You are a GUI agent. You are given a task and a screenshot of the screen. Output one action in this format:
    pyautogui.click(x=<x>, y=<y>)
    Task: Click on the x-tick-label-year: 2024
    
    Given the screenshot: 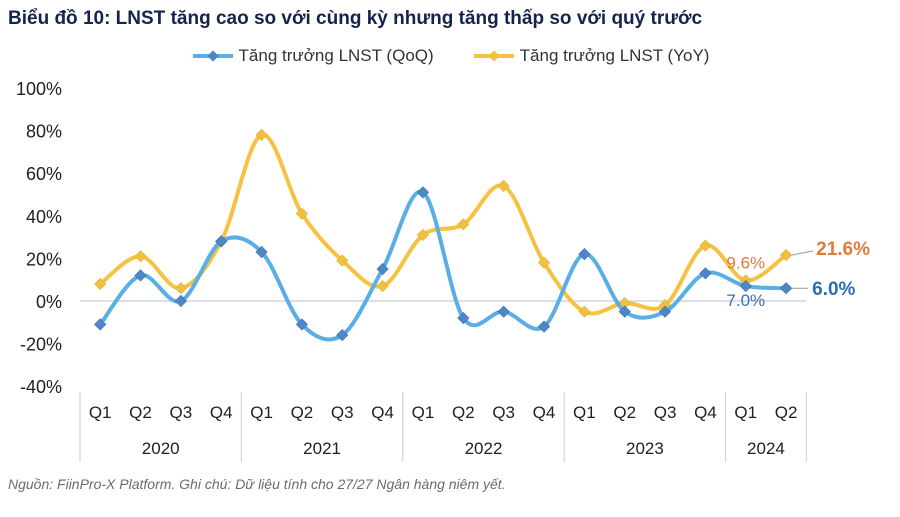 What is the action you would take?
    pyautogui.click(x=766, y=448)
    